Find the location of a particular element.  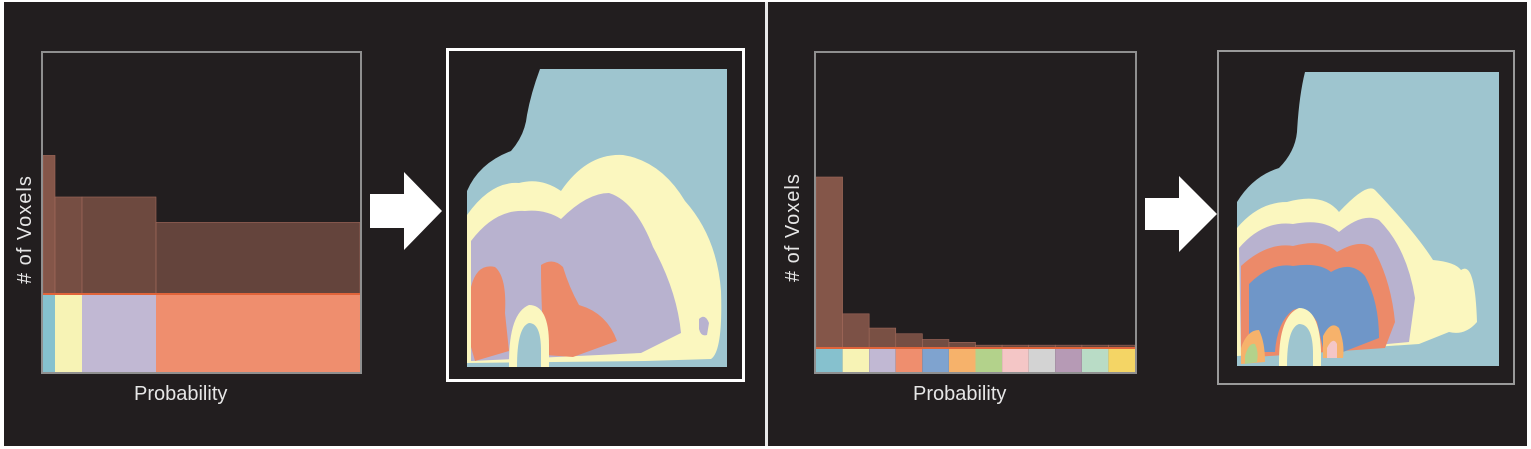

left-segmentation-map is located at coordinates (595, 215).